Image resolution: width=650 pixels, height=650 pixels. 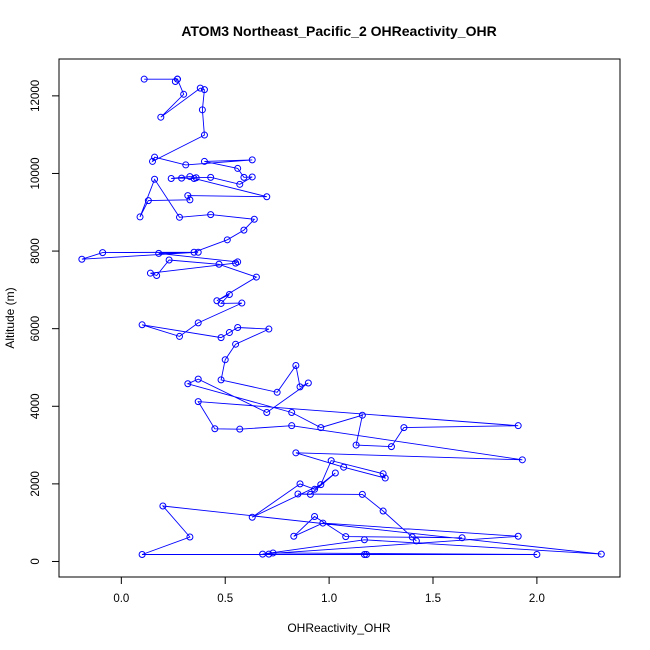 What do you see at coordinates (339, 628) in the screenshot?
I see `x-axis-label: OHReactivity_OHR` at bounding box center [339, 628].